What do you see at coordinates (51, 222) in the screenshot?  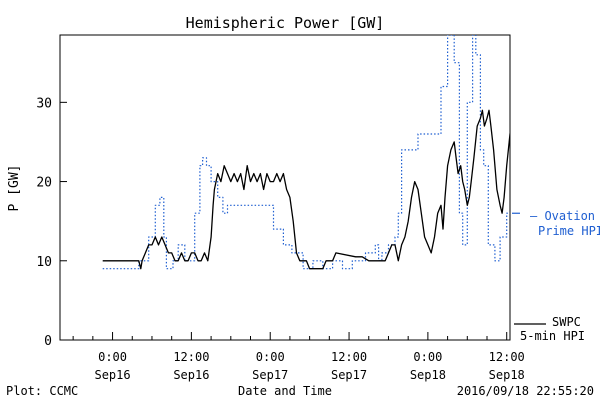 I see `y-axis: 0 10 20 30` at bounding box center [51, 222].